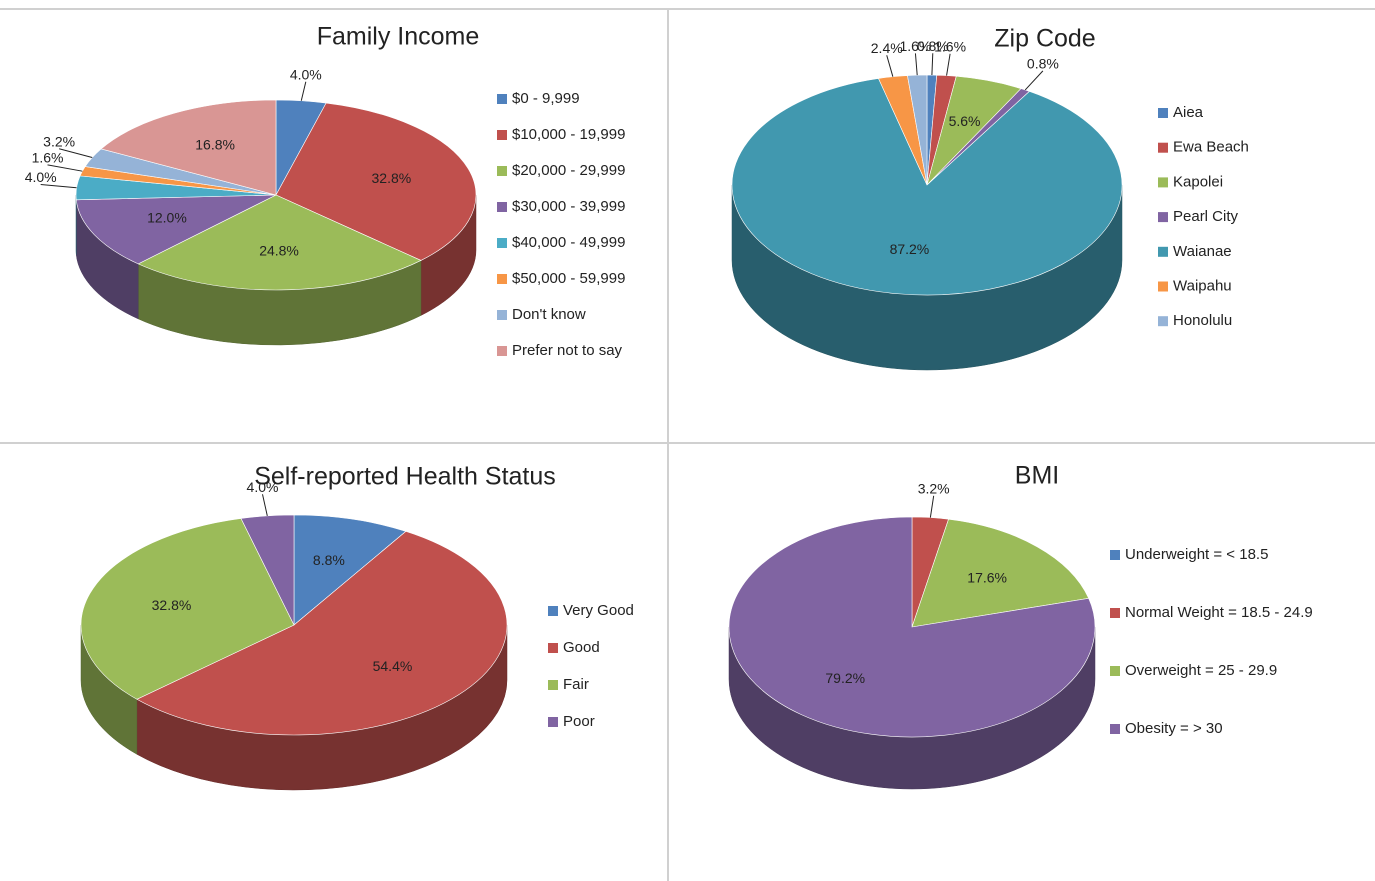 The image size is (1375, 881). Describe the element at coordinates (1202, 285) in the screenshot. I see `legend-label: Waipahu` at that location.